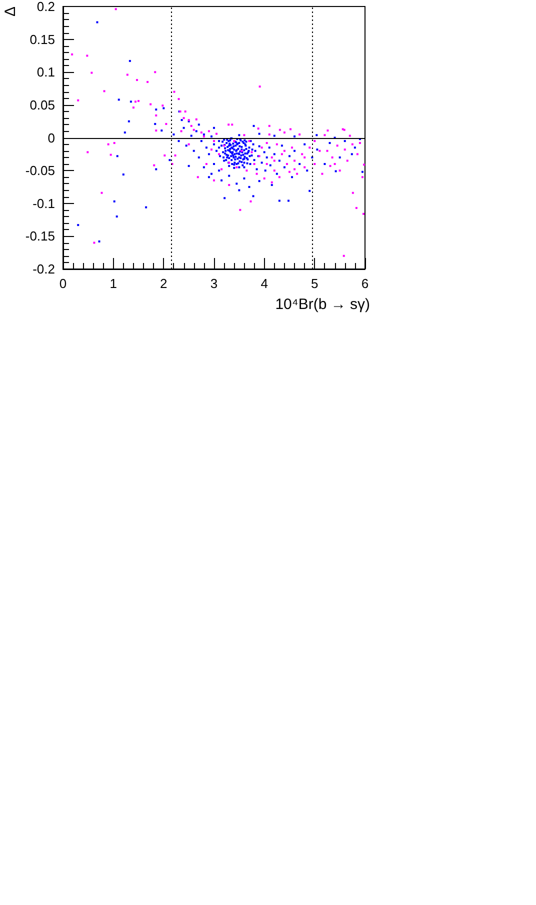  Describe the element at coordinates (42, 104) in the screenshot. I see `y-tick-label: 0.05` at that location.